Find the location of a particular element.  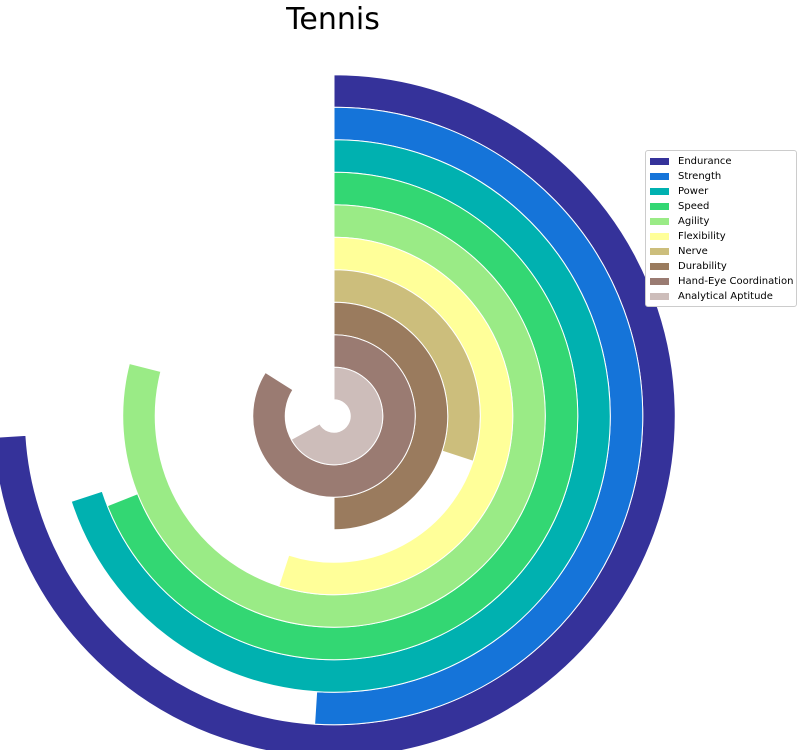

chart-title: Tennis is located at coordinates (333, 19).